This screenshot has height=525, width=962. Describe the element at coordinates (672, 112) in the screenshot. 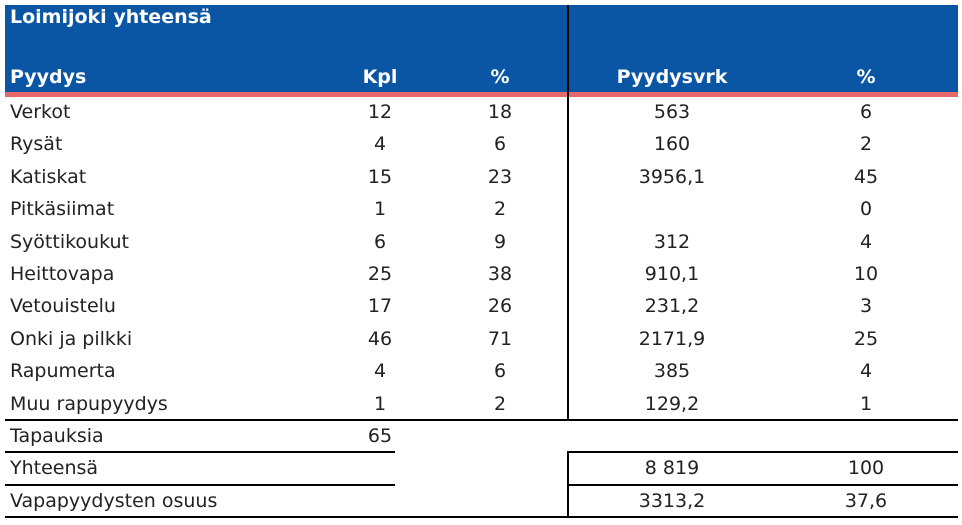

I see `cell-value: 563` at that location.